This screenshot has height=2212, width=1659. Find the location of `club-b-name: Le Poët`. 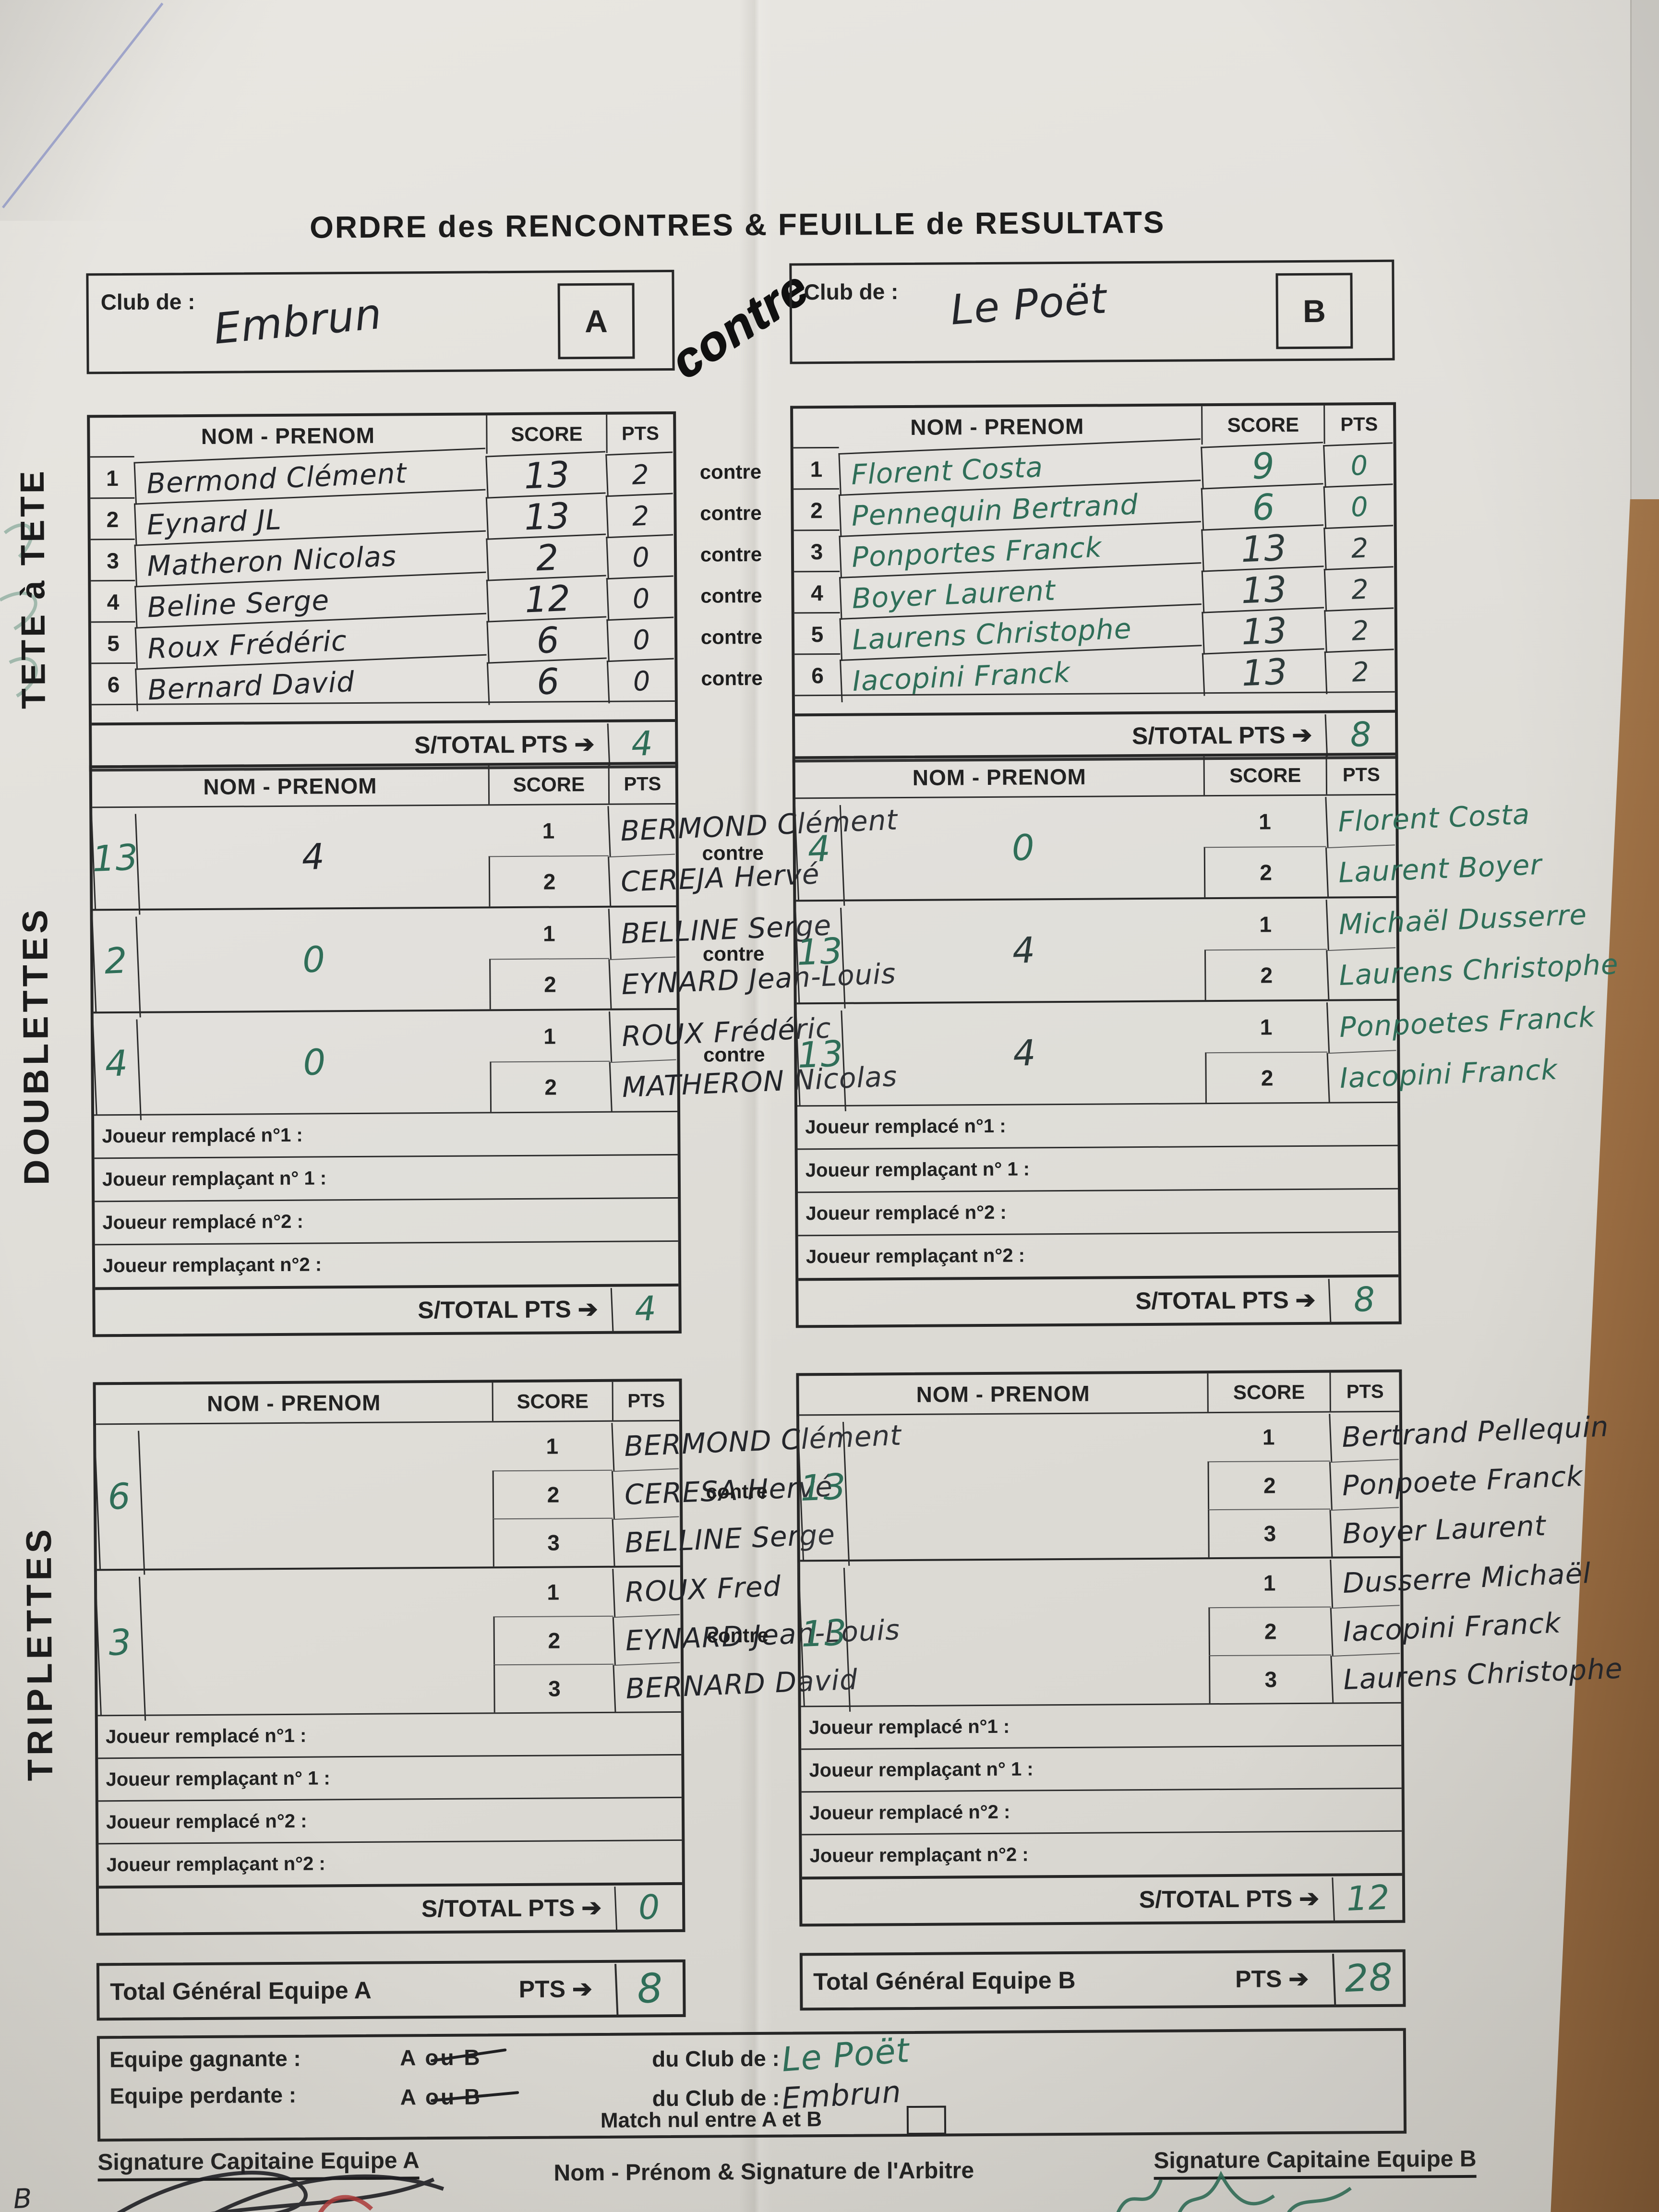

club-b-name: Le Poët is located at coordinates (1029, 305).